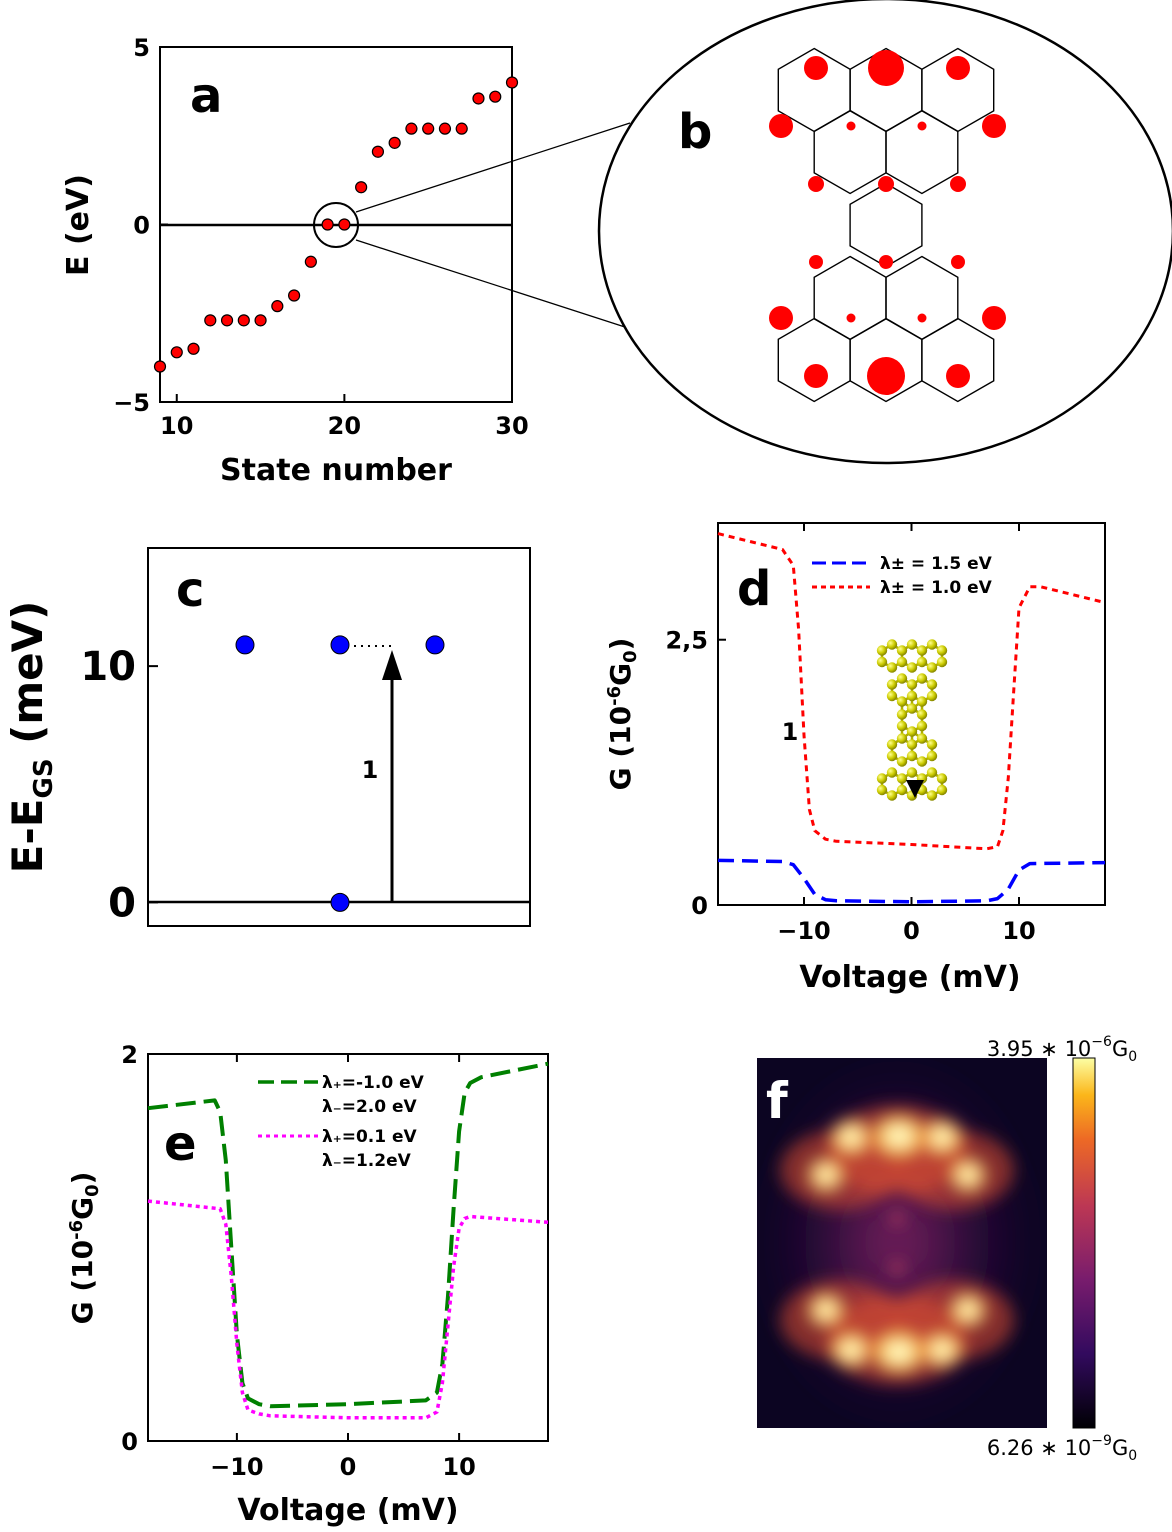 This screenshot has height=1532, width=1172. Describe the element at coordinates (936, 564) in the screenshot. I see `legend-d-blue-label: λ± = 1.5 eV` at that location.